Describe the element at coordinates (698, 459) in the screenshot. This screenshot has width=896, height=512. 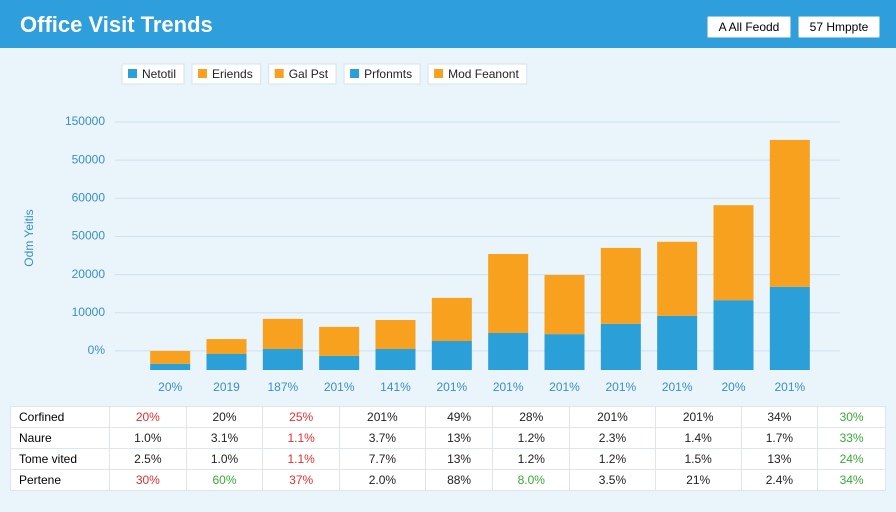
I see `table-cell: 1.5%` at that location.